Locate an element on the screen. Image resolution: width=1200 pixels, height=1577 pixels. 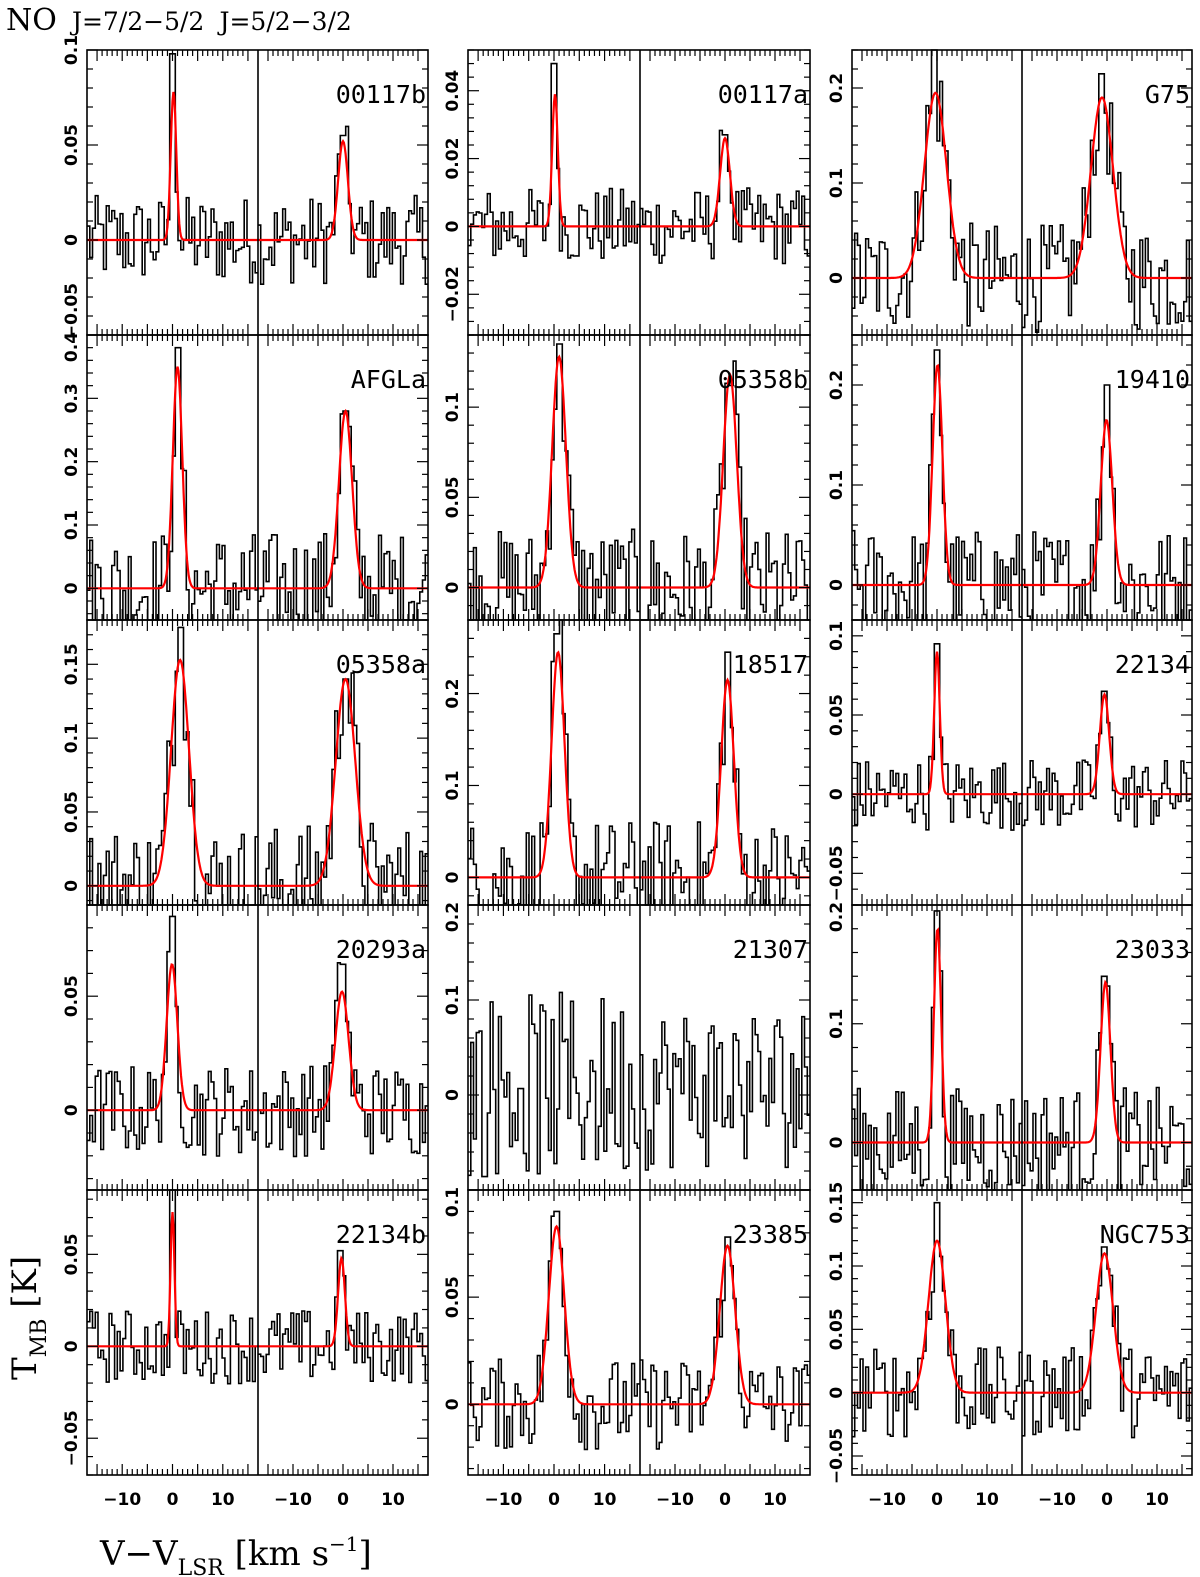
source-label: AFGLa is located at coordinates (388, 379).